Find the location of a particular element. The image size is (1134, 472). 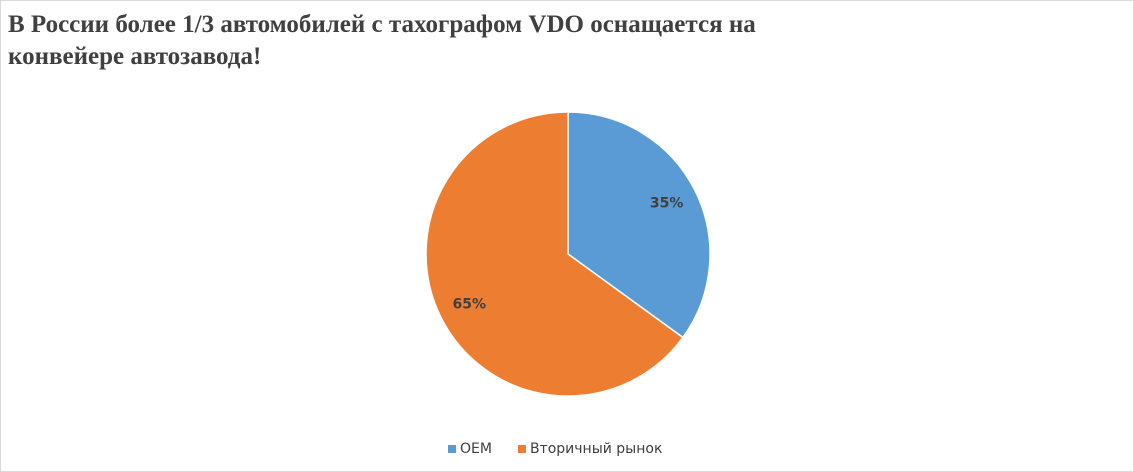

data-label: 35% is located at coordinates (667, 204).